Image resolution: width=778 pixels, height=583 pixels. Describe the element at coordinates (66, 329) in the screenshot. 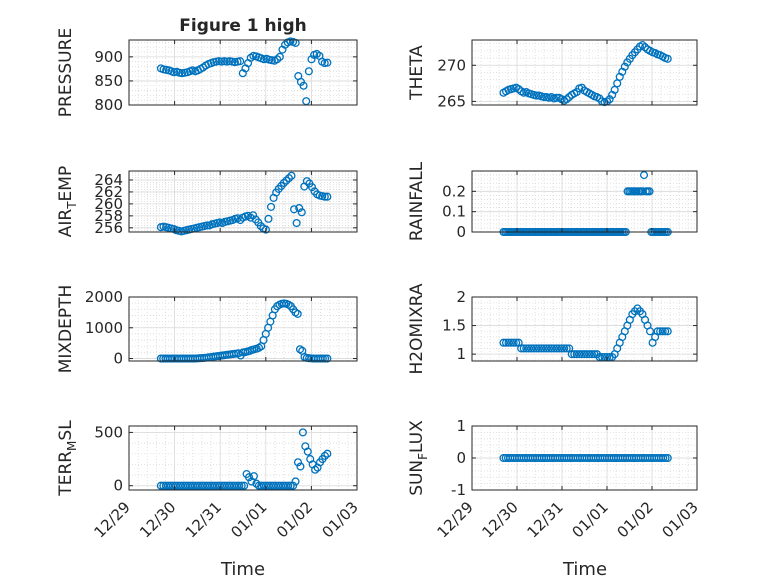

I see `ylabel: MIXDEPTH` at that location.